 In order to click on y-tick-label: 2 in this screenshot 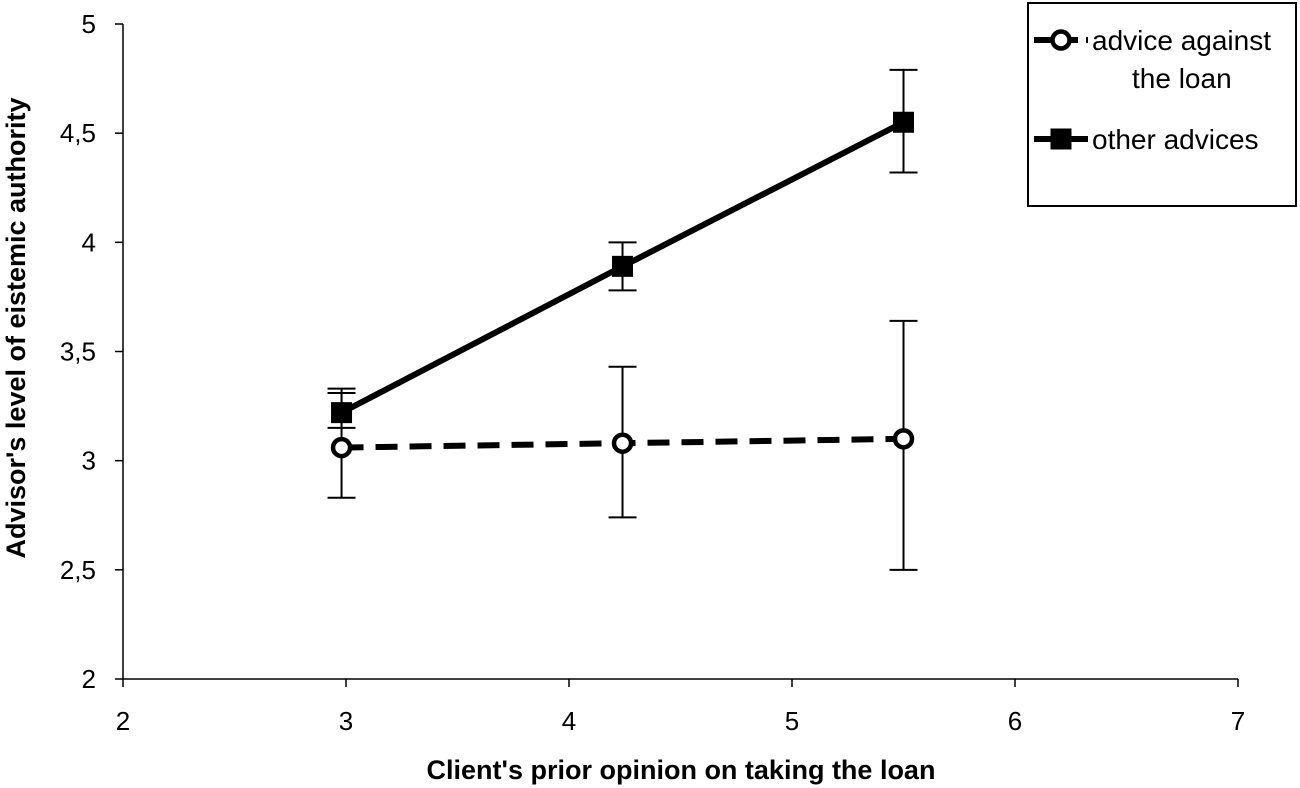, I will do `click(89, 679)`.